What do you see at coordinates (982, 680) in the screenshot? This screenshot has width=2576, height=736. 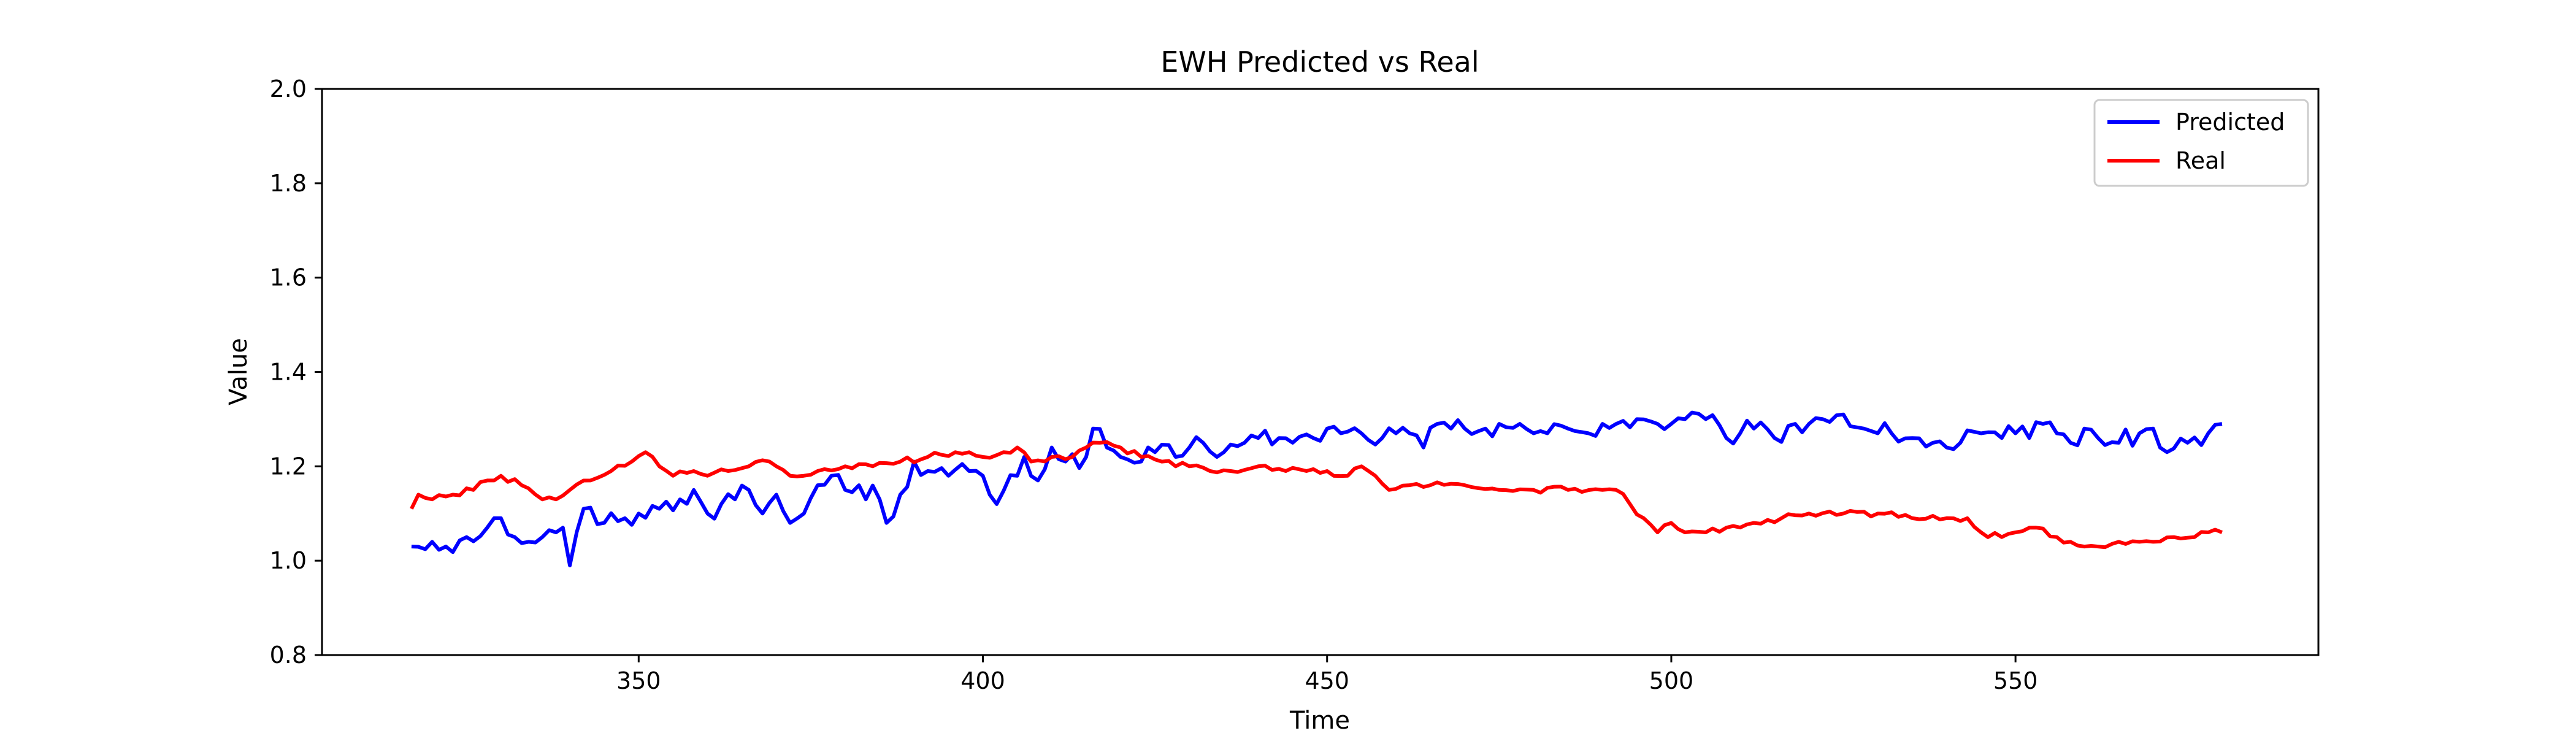 I see `x-tick-label: 400` at bounding box center [982, 680].